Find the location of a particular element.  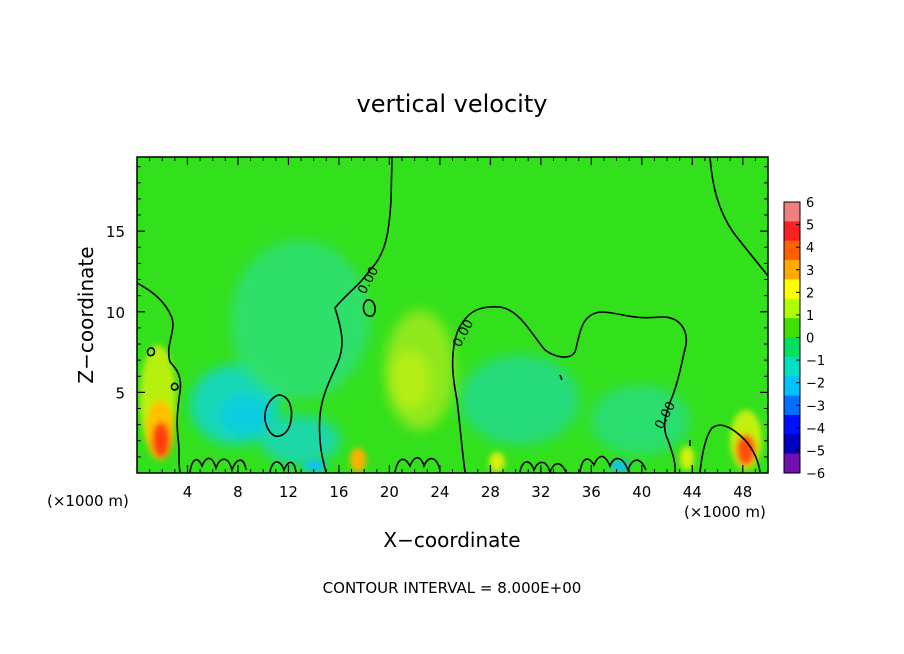

x-tick-label: 24 is located at coordinates (439, 492).